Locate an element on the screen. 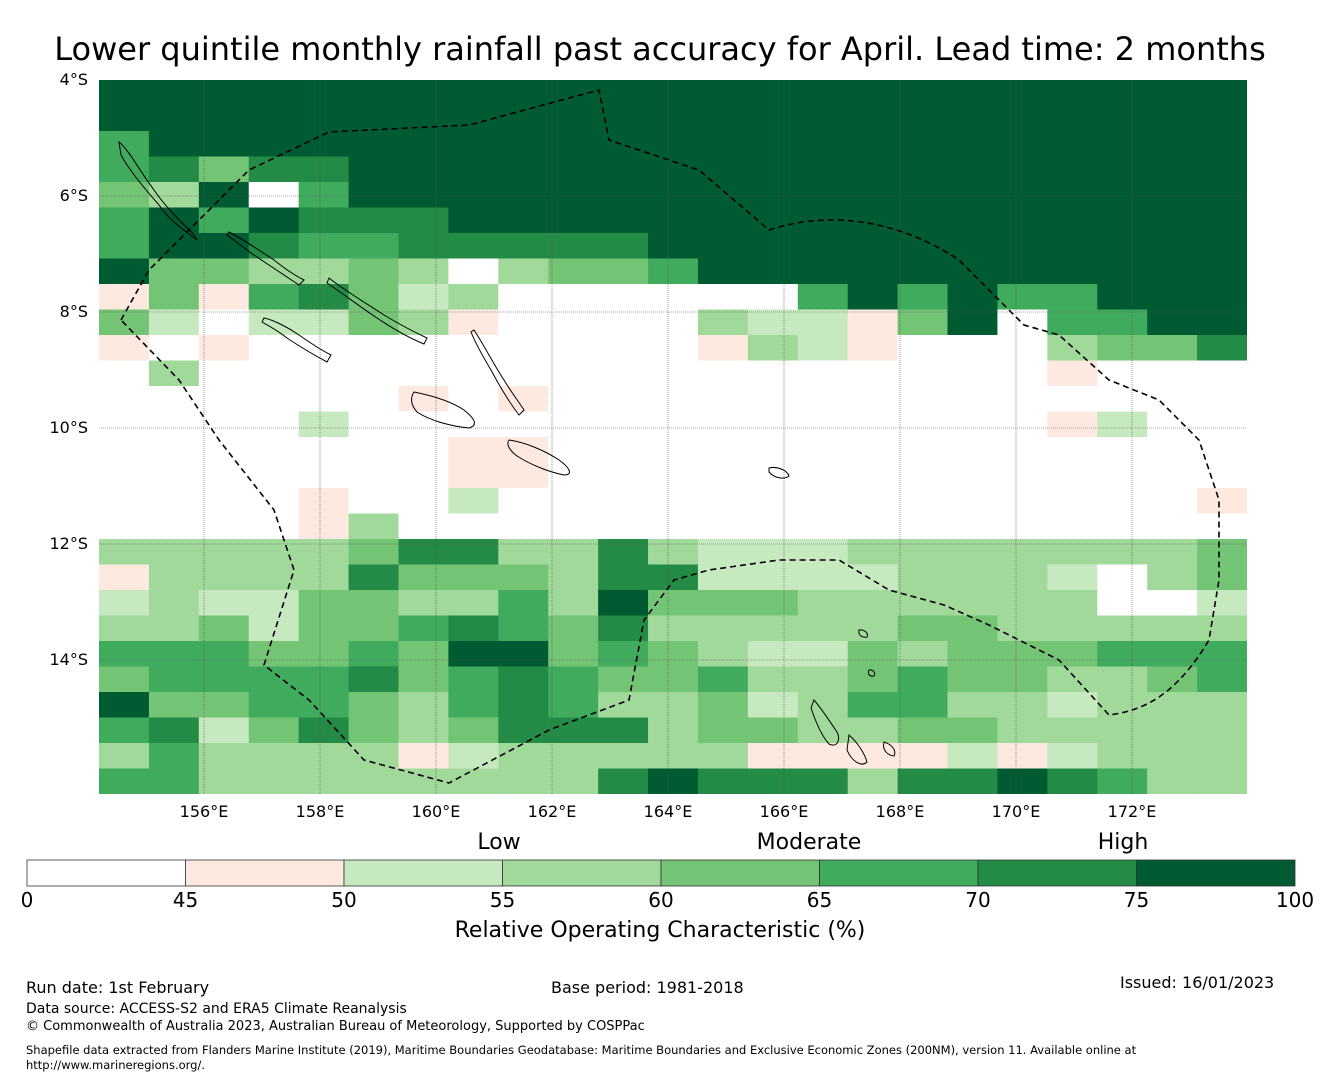 The width and height of the screenshot is (1320, 1080). base-period: Base period: 1981-2018 is located at coordinates (647, 987).